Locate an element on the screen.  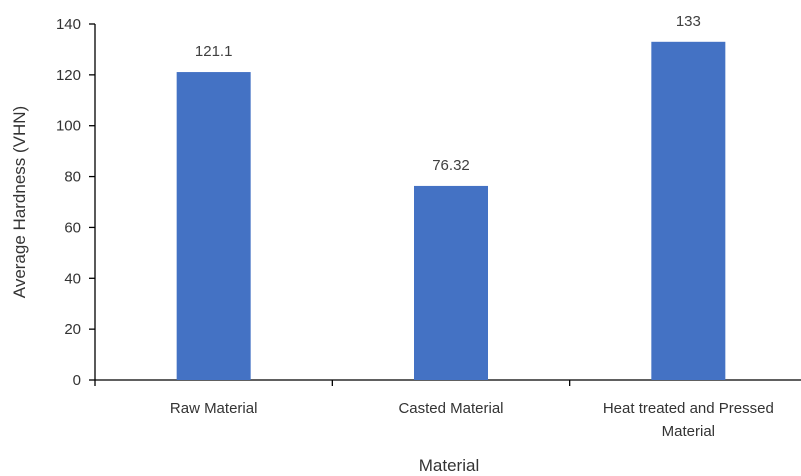
category-label: Casted Material is located at coordinates (450, 408).